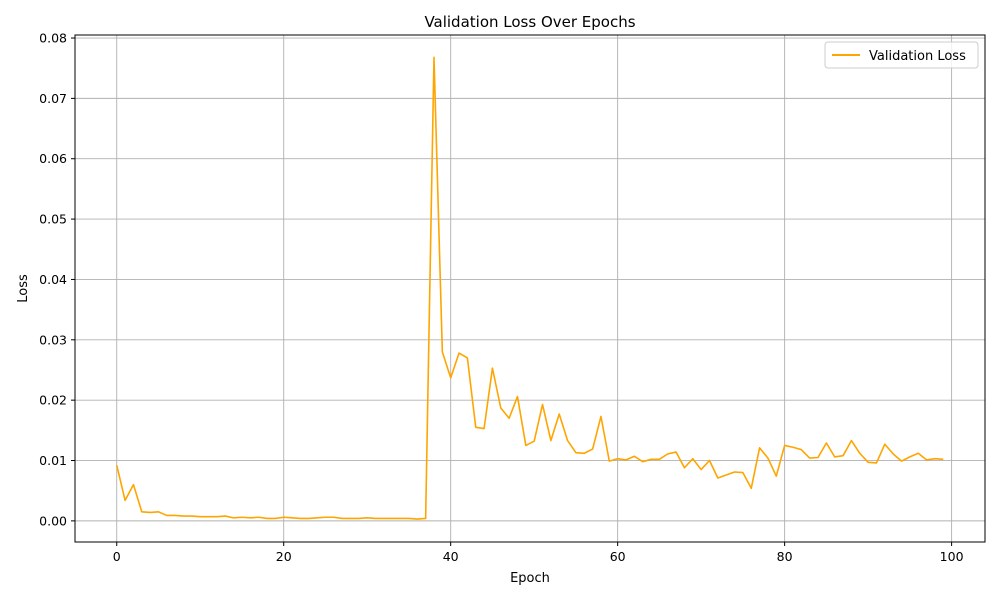 Image resolution: width=1000 pixels, height=600 pixels. What do you see at coordinates (53, 38) in the screenshot?
I see `y-tick-label: 0.08` at bounding box center [53, 38].